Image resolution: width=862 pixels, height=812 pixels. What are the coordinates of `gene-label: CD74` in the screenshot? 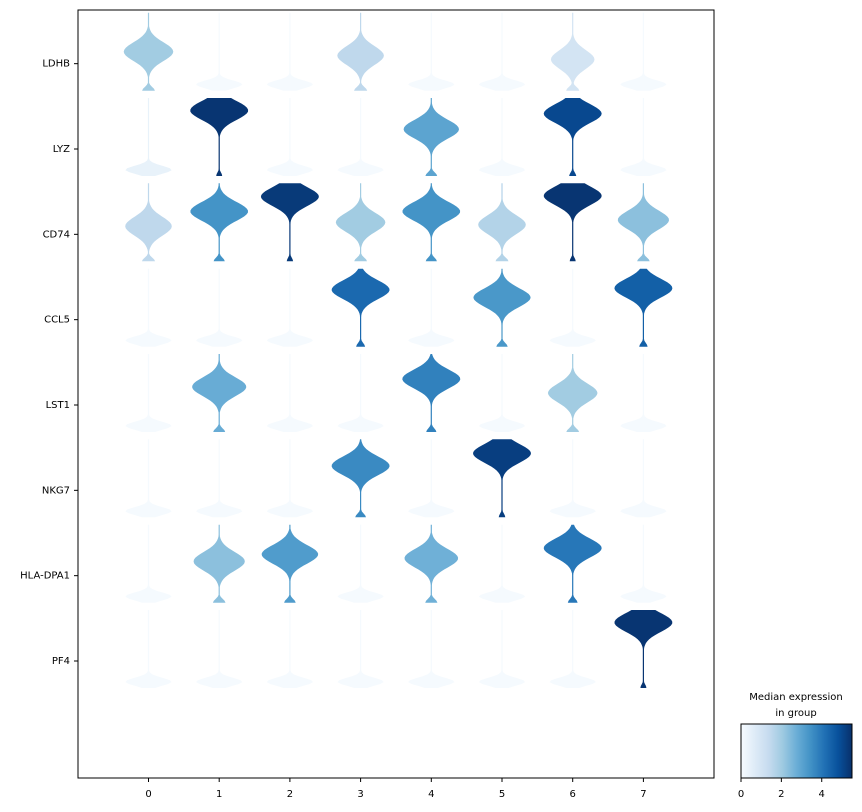 It's located at (56, 234).